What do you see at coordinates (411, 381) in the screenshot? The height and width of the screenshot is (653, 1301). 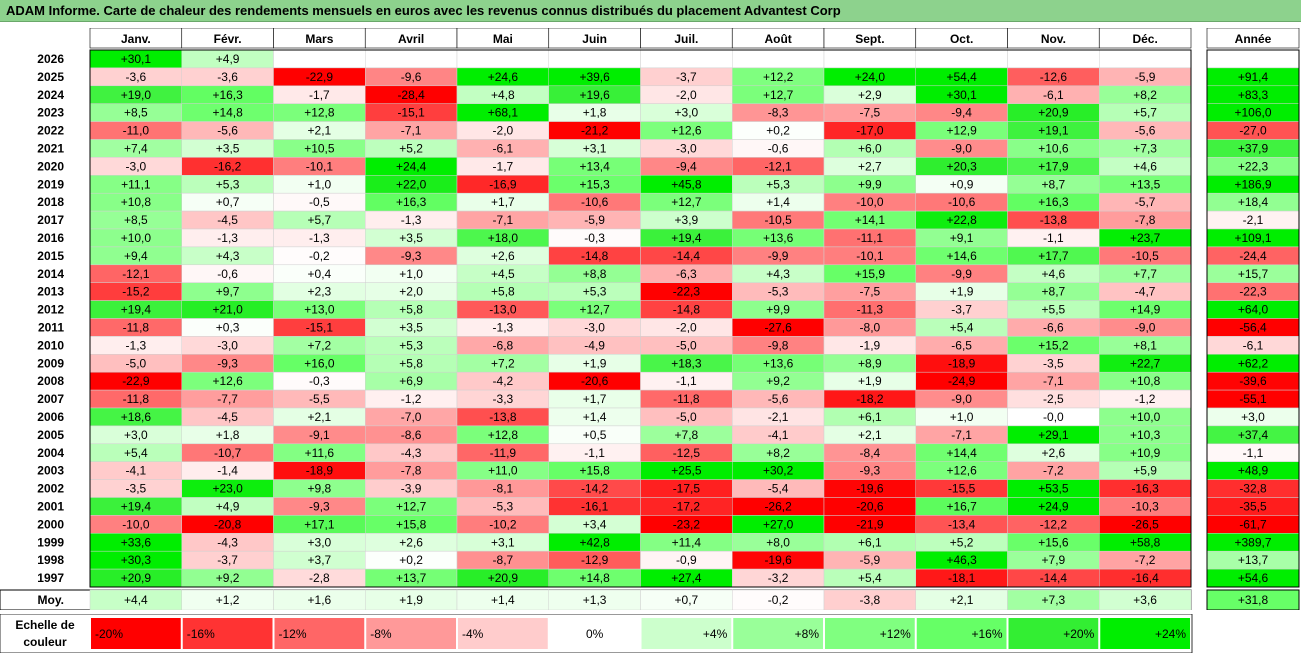 I see `cell-value: +6,9` at bounding box center [411, 381].